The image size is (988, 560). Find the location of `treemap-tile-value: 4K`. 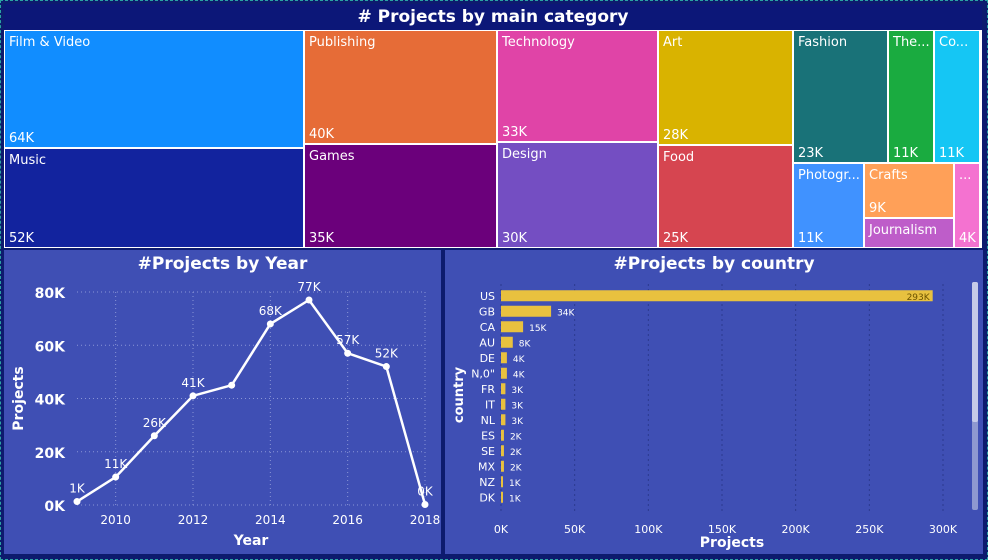

treemap-tile-value: 4K is located at coordinates (967, 238).